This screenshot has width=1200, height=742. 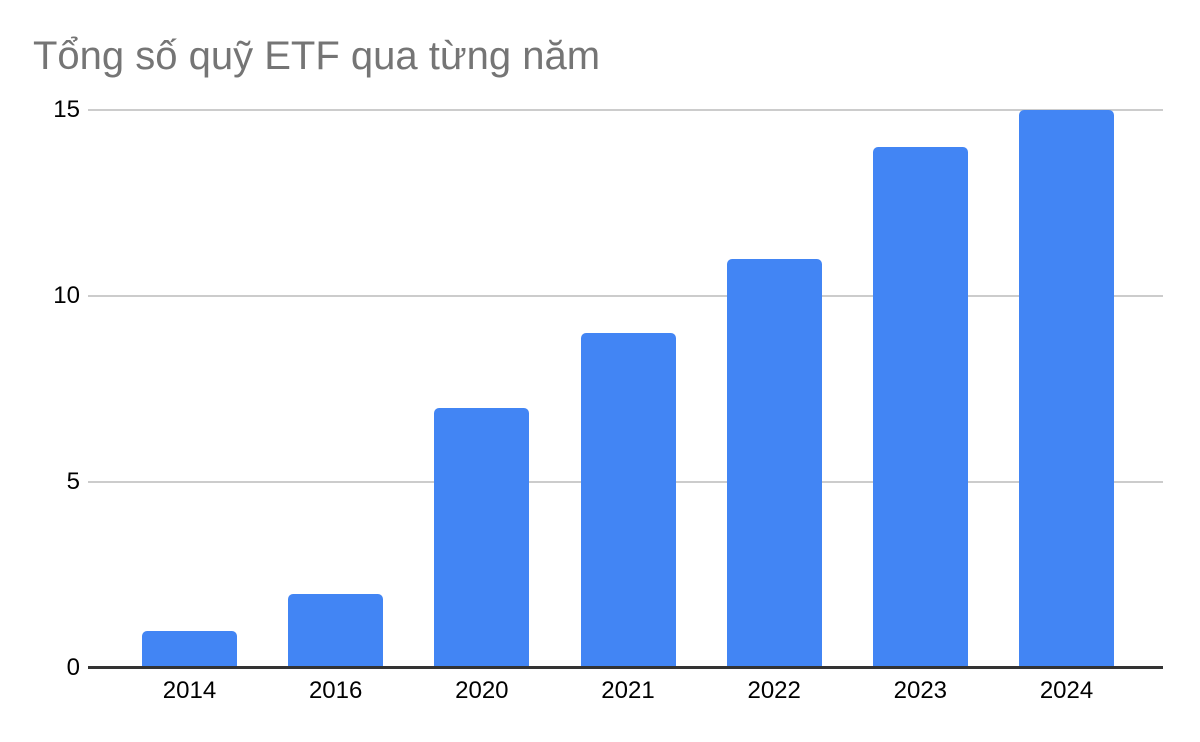 What do you see at coordinates (336, 630) in the screenshot?
I see `bar-2016` at bounding box center [336, 630].